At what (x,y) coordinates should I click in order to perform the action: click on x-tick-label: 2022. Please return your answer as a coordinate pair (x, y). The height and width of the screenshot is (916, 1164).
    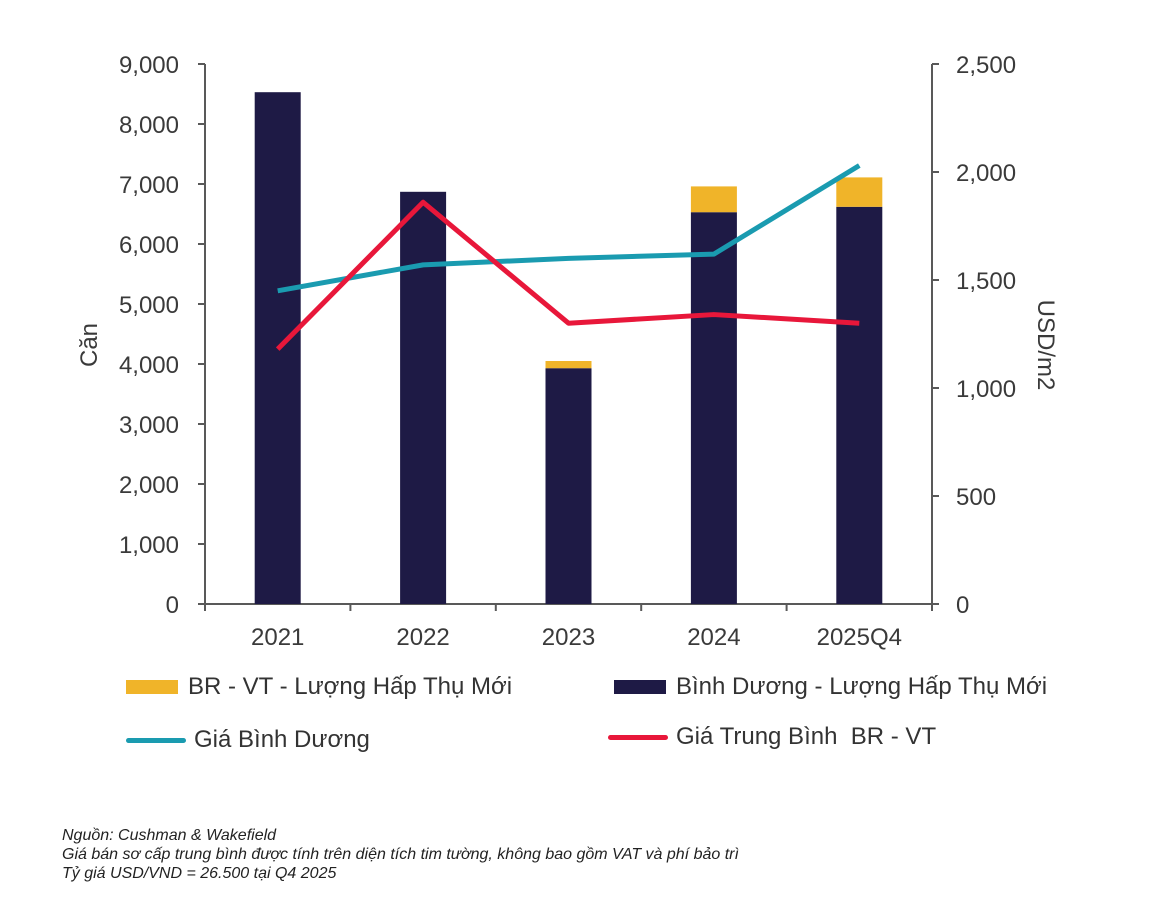
    Looking at the image, I should click on (422, 637).